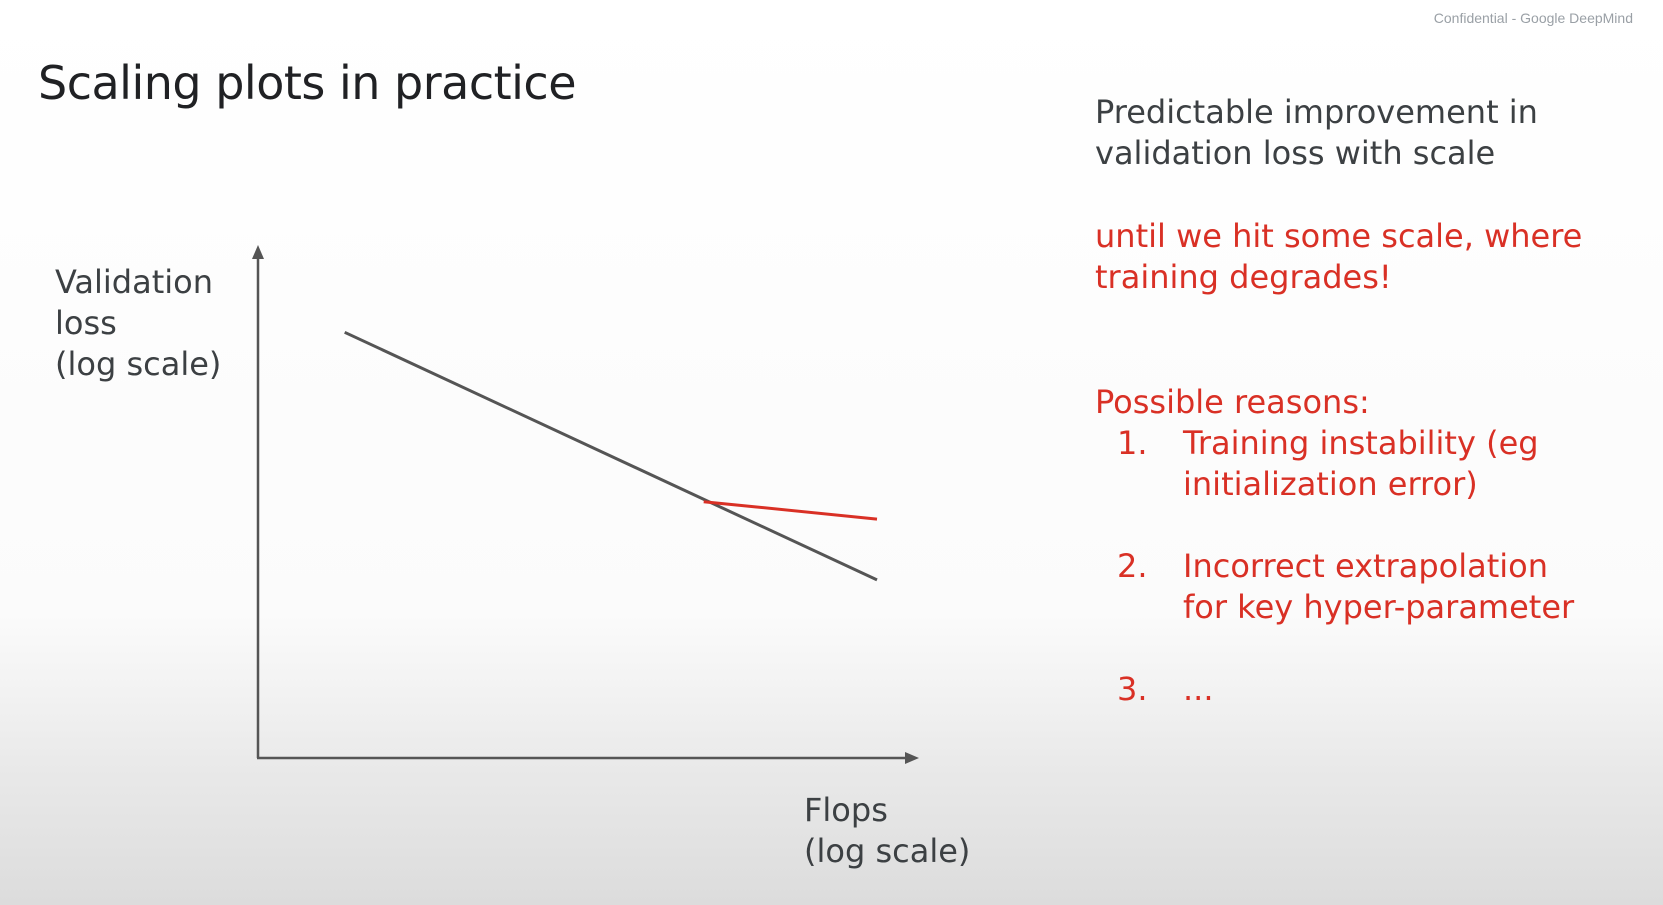  What do you see at coordinates (1365, 566) in the screenshot?
I see `reason-text: Incorrect extrapolation` at bounding box center [1365, 566].